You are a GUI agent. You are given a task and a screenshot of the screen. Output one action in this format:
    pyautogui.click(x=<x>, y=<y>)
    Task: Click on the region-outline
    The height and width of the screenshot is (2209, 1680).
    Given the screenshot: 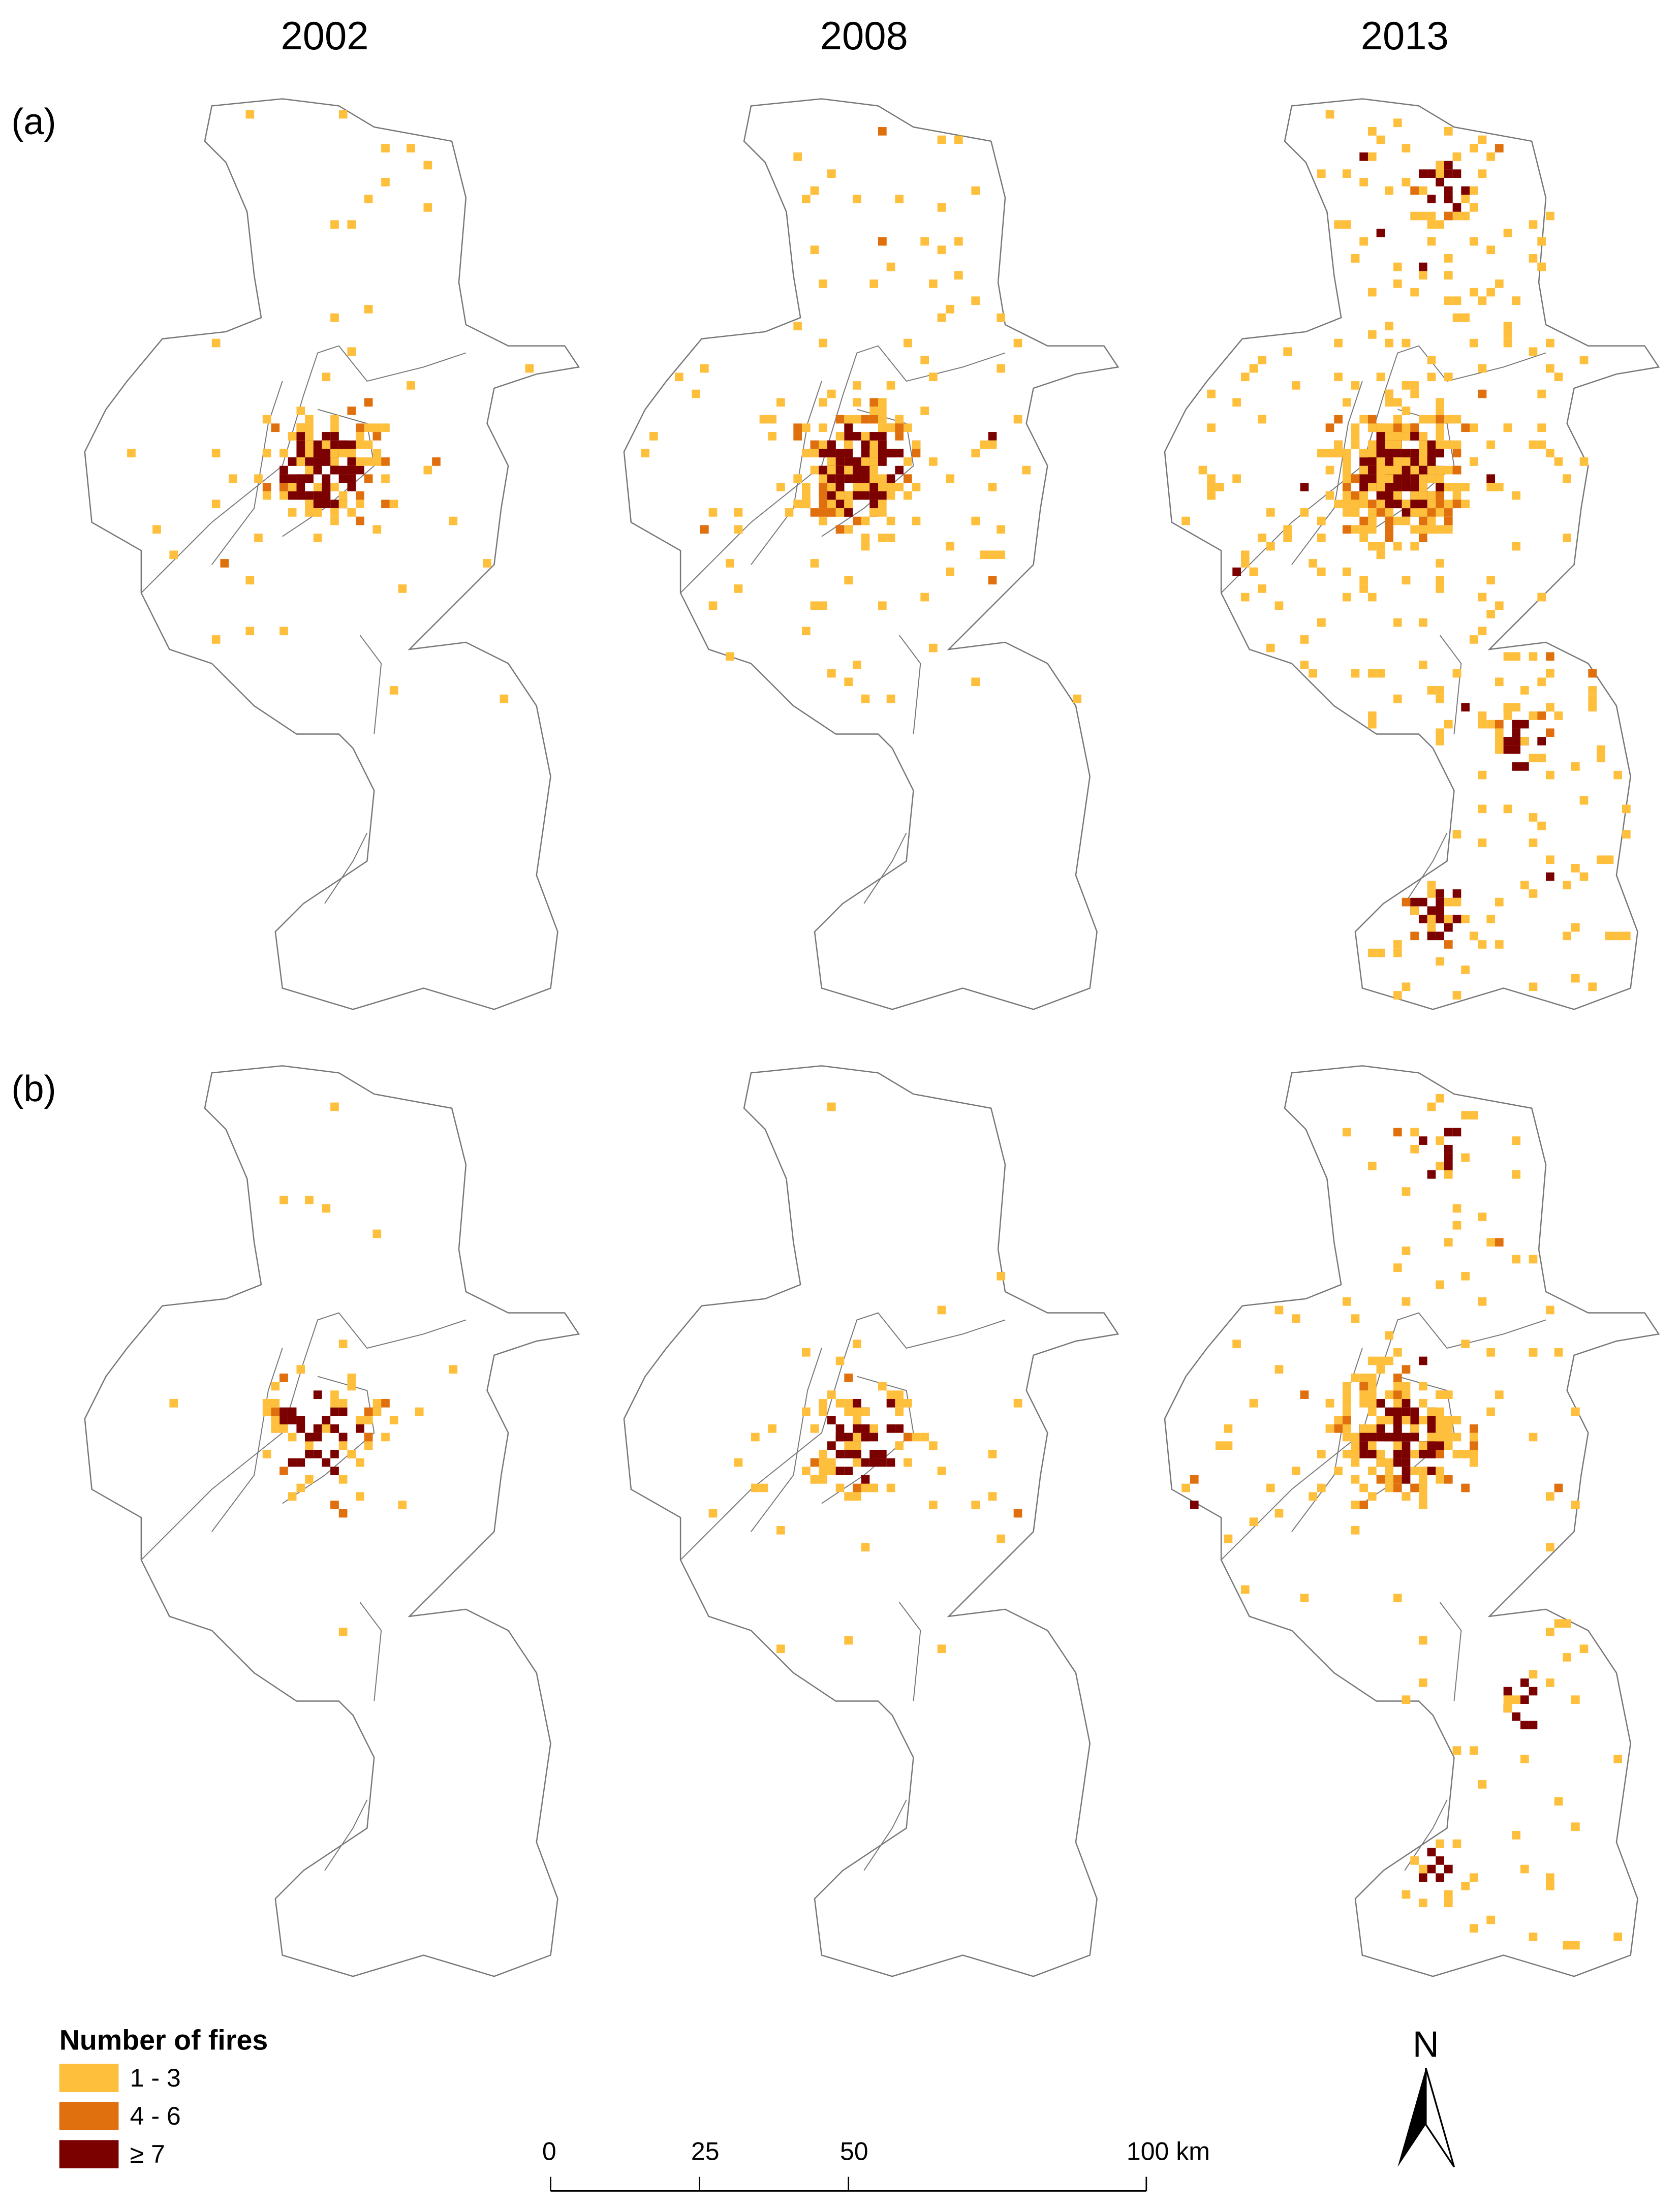 What is the action you would take?
    pyautogui.click(x=332, y=1521)
    